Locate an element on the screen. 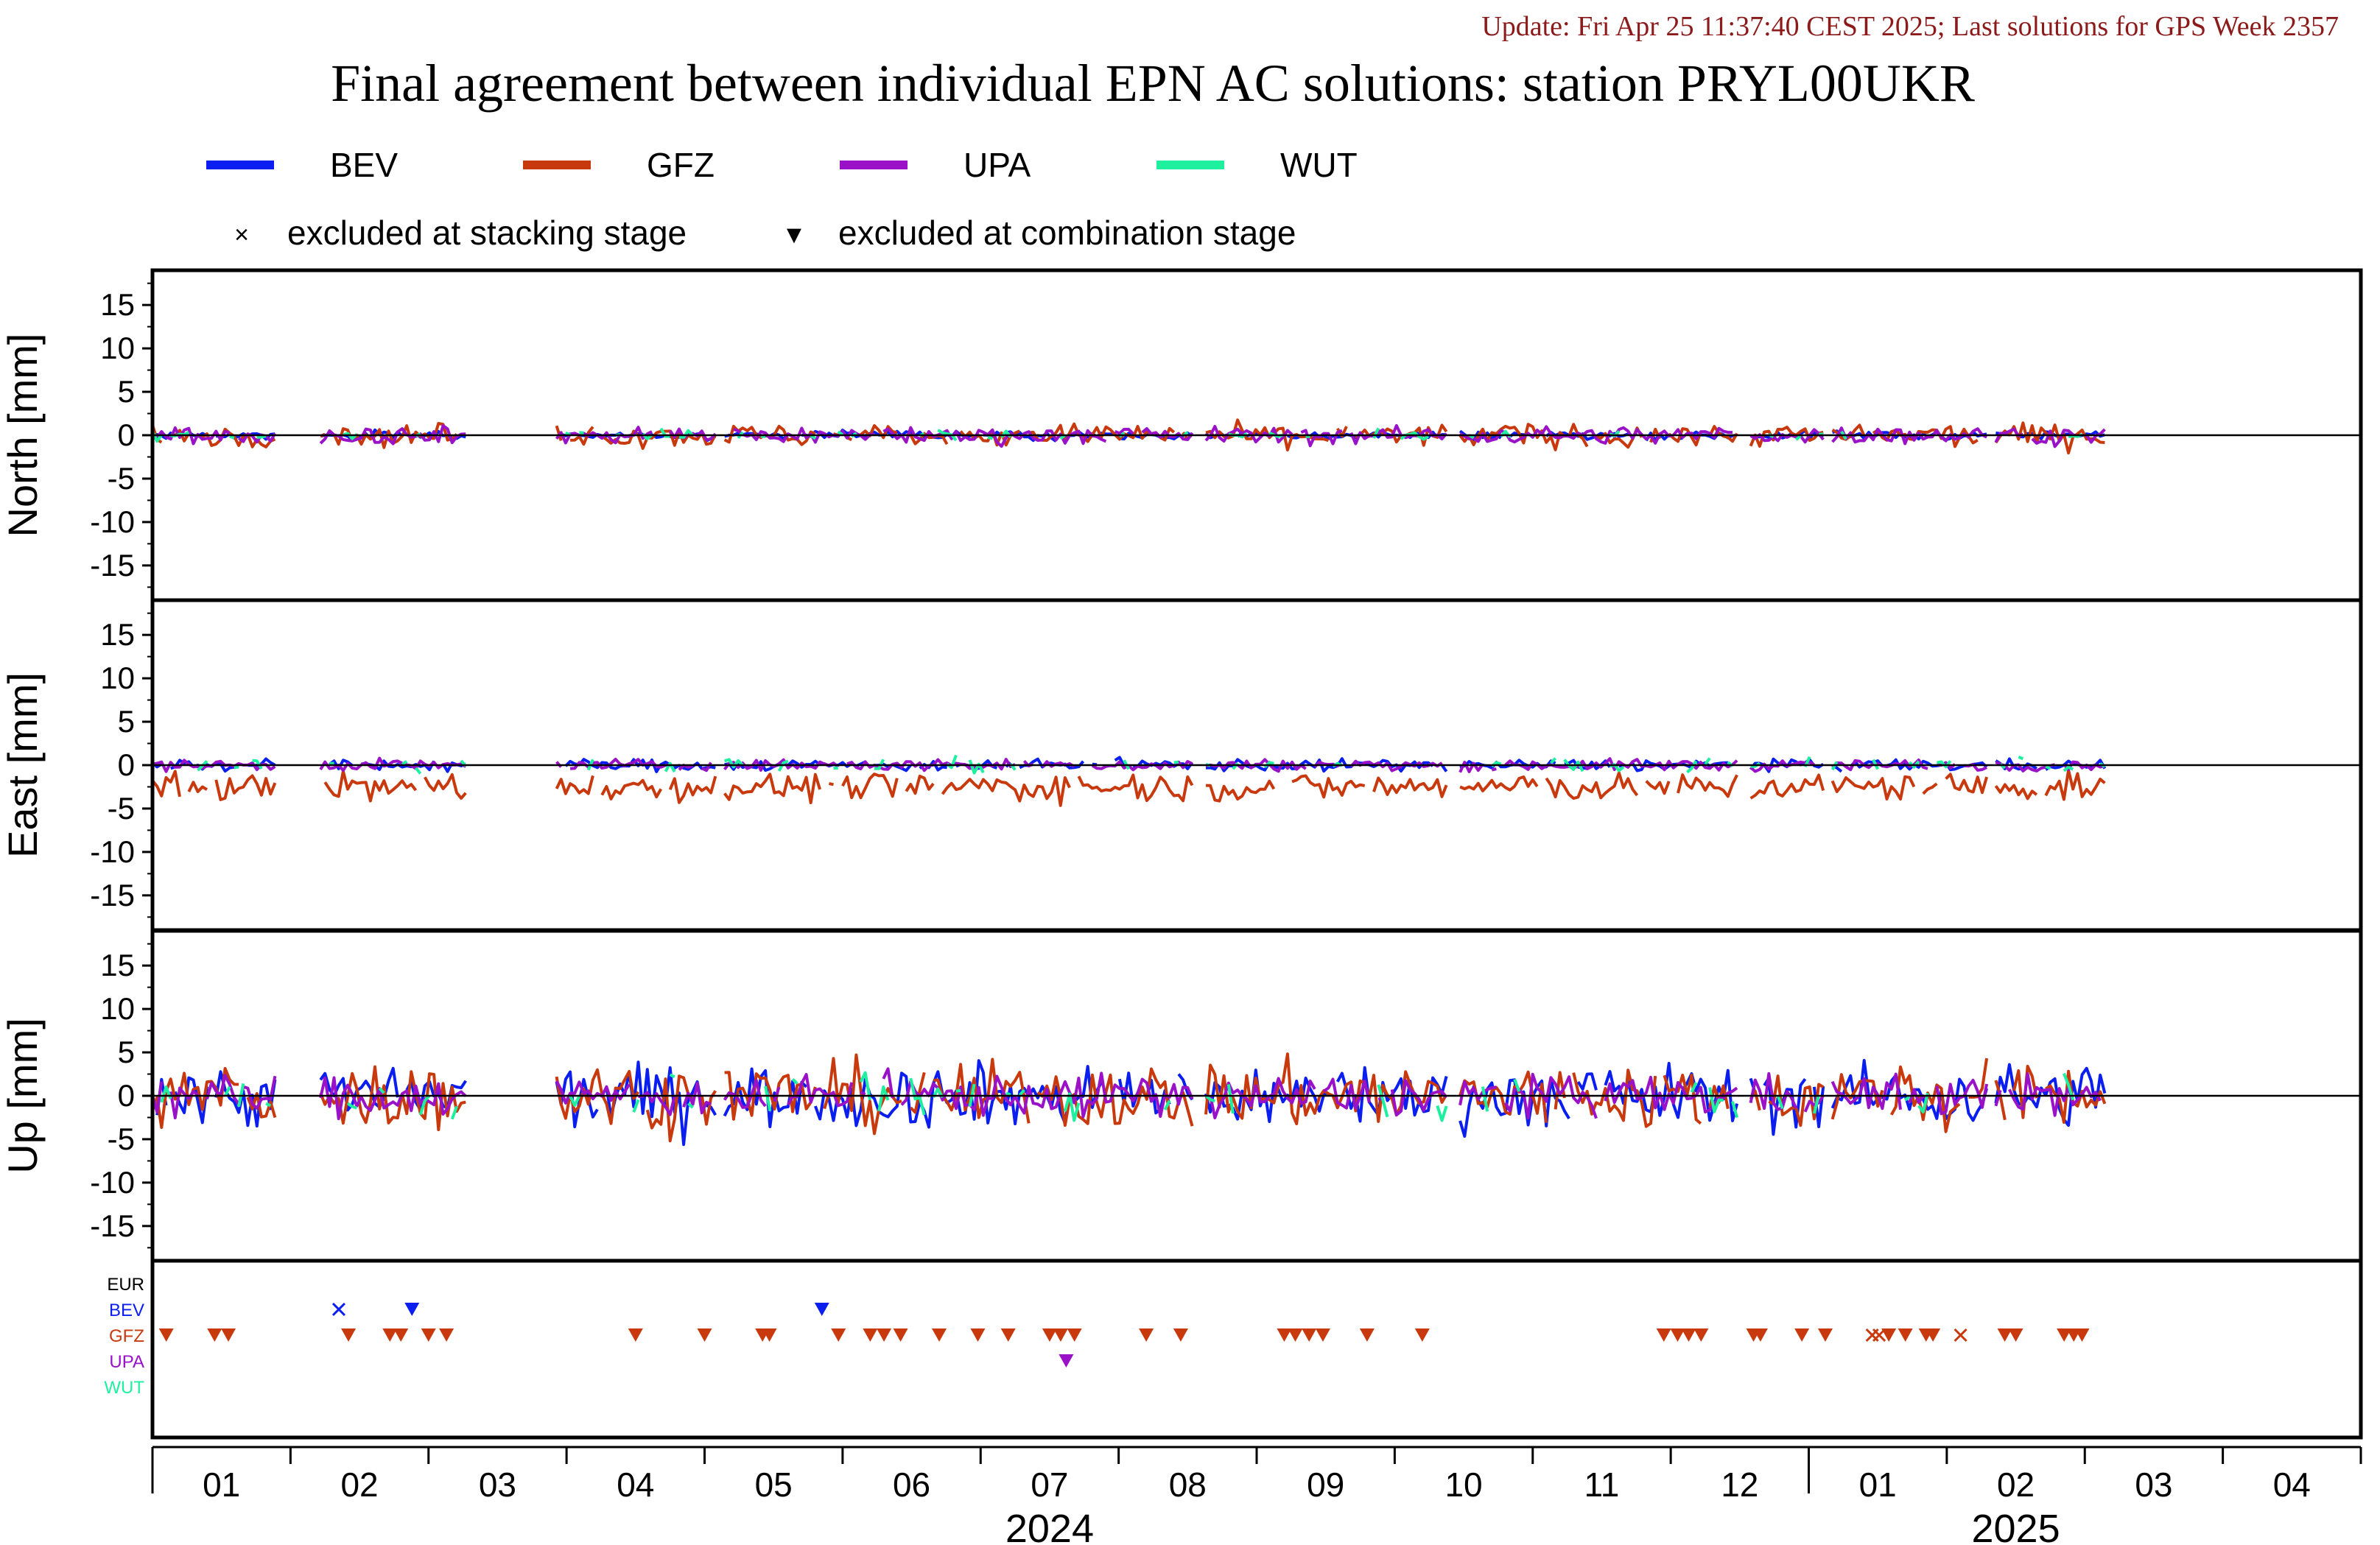 The height and width of the screenshot is (1545, 2380). exclusion-panel: EUR BEV GFZ UPA WUT is located at coordinates (1233, 1349).